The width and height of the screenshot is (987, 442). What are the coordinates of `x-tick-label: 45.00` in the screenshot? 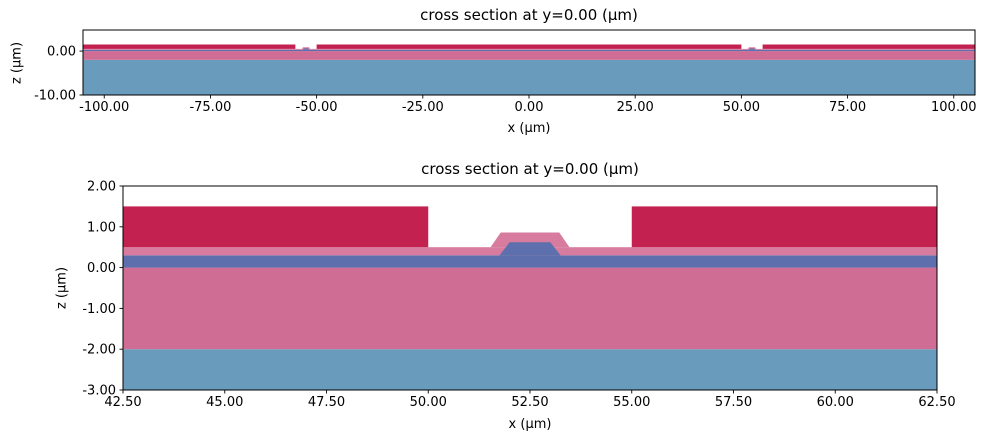 It's located at (224, 402).